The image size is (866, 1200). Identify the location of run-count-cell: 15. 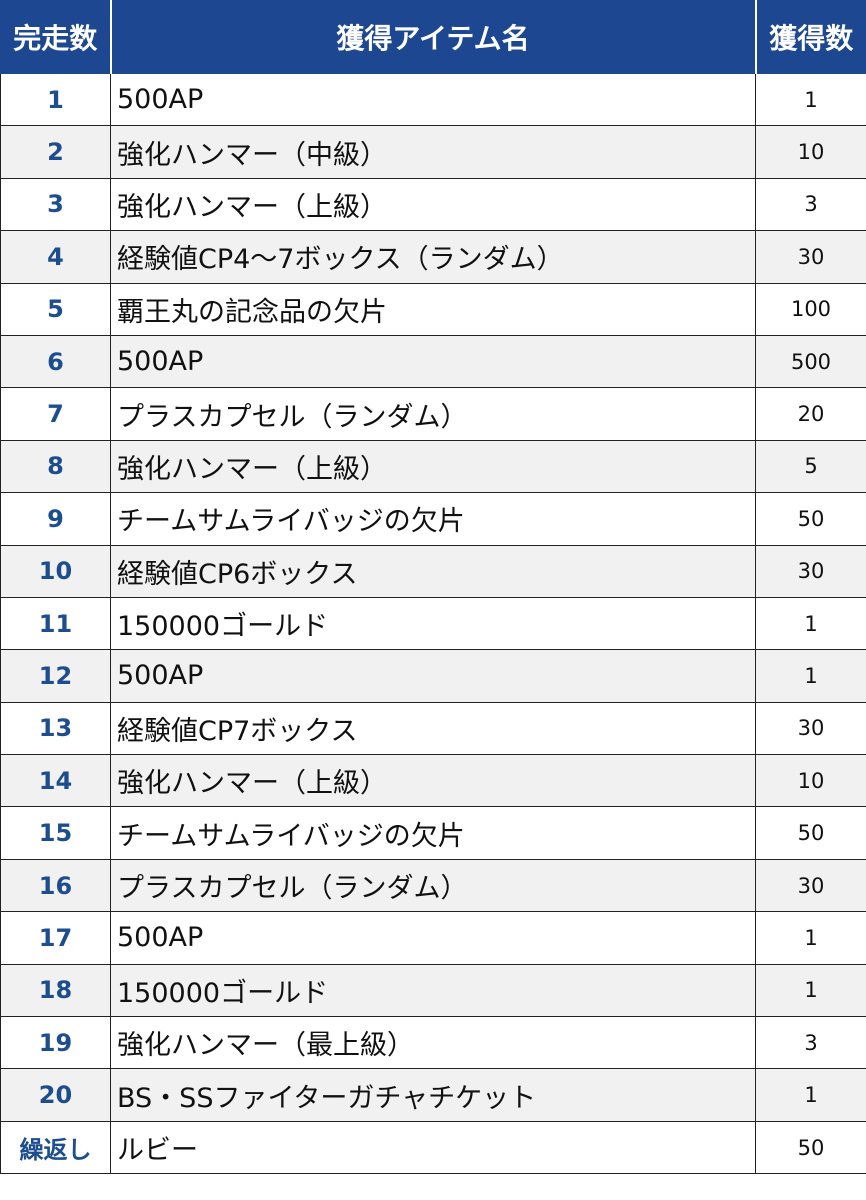
(55, 833).